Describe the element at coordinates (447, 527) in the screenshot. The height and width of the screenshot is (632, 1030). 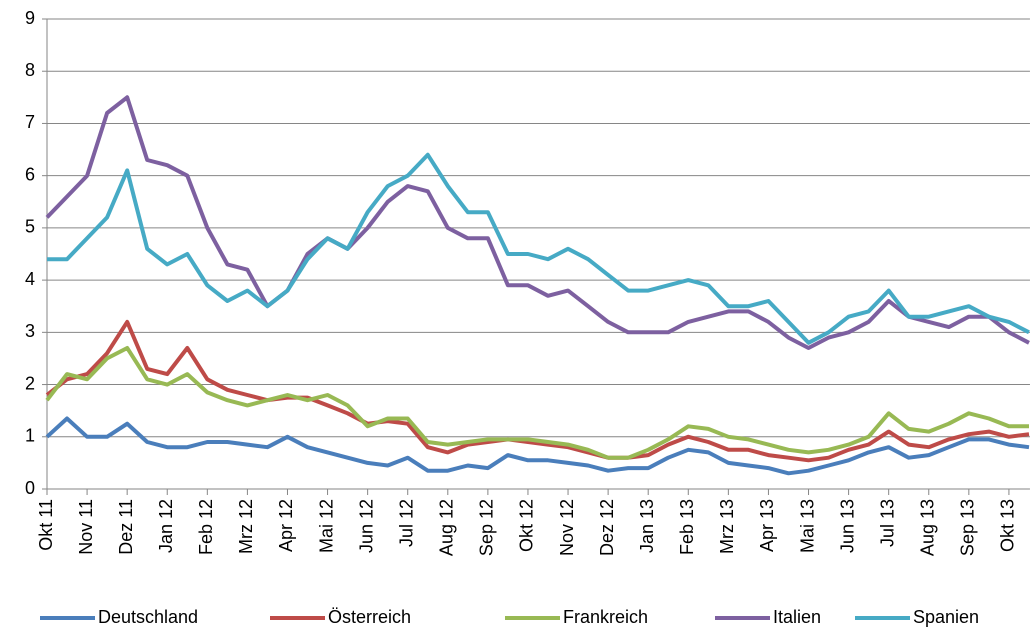
I see `x-tick-label: Aug 12` at that location.